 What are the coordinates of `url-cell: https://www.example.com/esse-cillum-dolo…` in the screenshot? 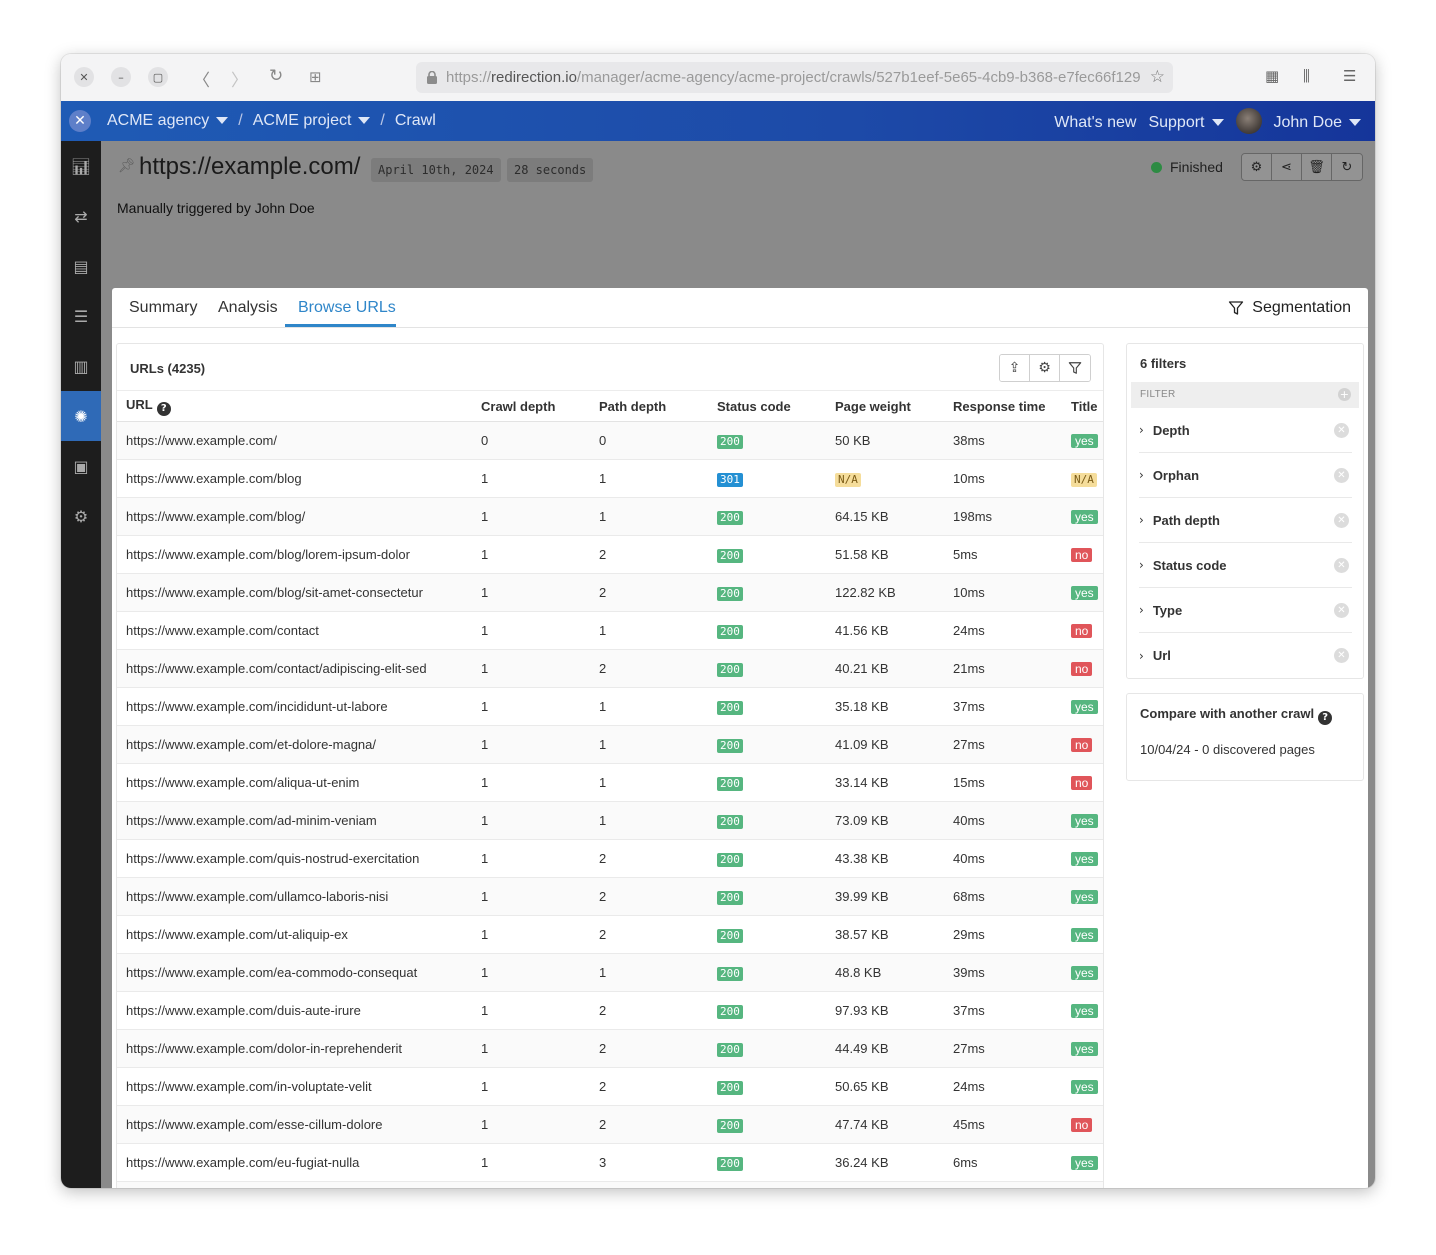 It's located at (294, 1124).